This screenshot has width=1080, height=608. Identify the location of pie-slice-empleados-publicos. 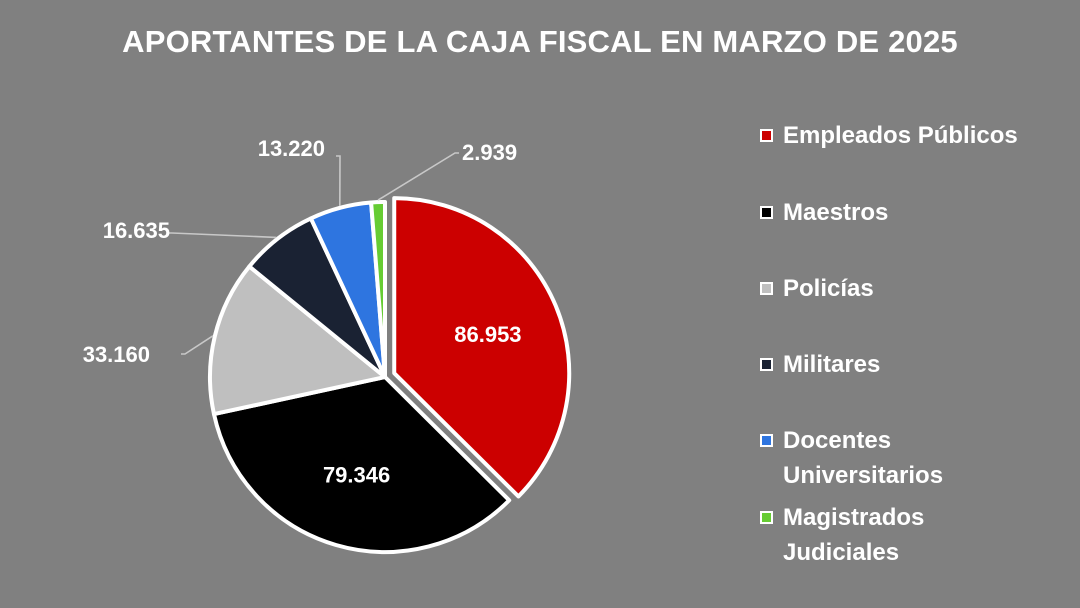
(482, 347).